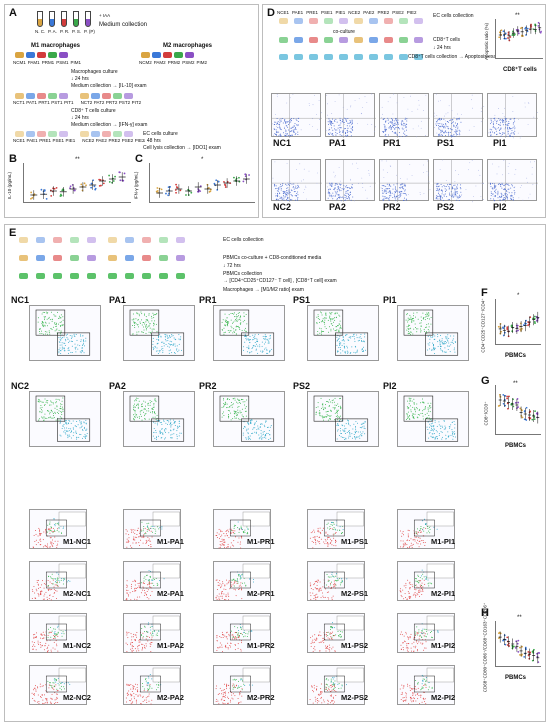  Describe the element at coordinates (426, 529) in the screenshot. I see `macro-facs-plot` at that location.